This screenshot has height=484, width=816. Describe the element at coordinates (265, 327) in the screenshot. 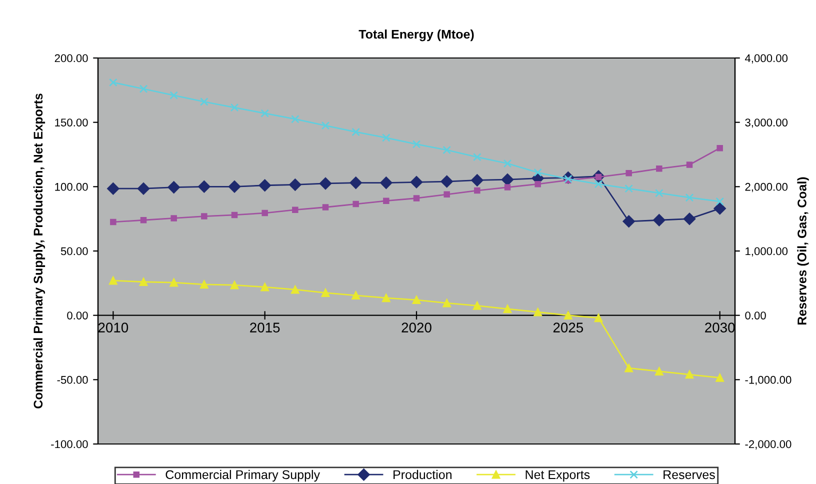

I see `x-tick-label: 2015` at that location.